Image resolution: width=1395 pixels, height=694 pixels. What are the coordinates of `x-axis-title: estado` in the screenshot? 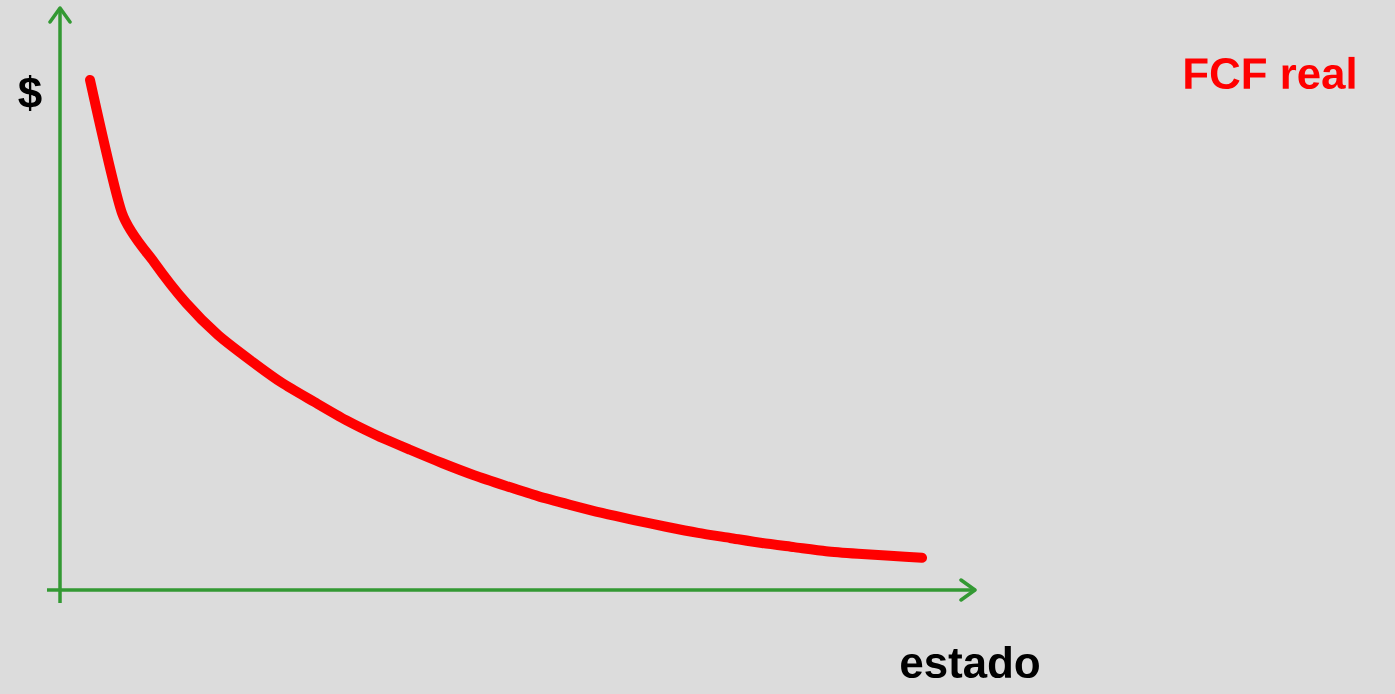 It's located at (970, 662).